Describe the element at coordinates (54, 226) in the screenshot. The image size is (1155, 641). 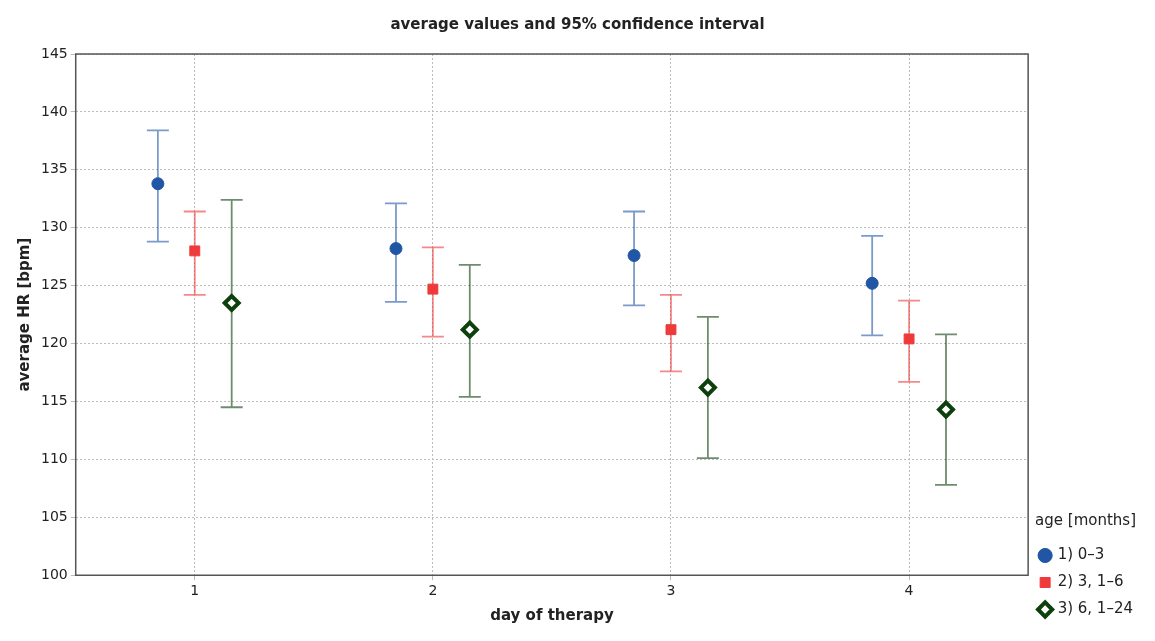
I see `y-tick-label: 130` at that location.